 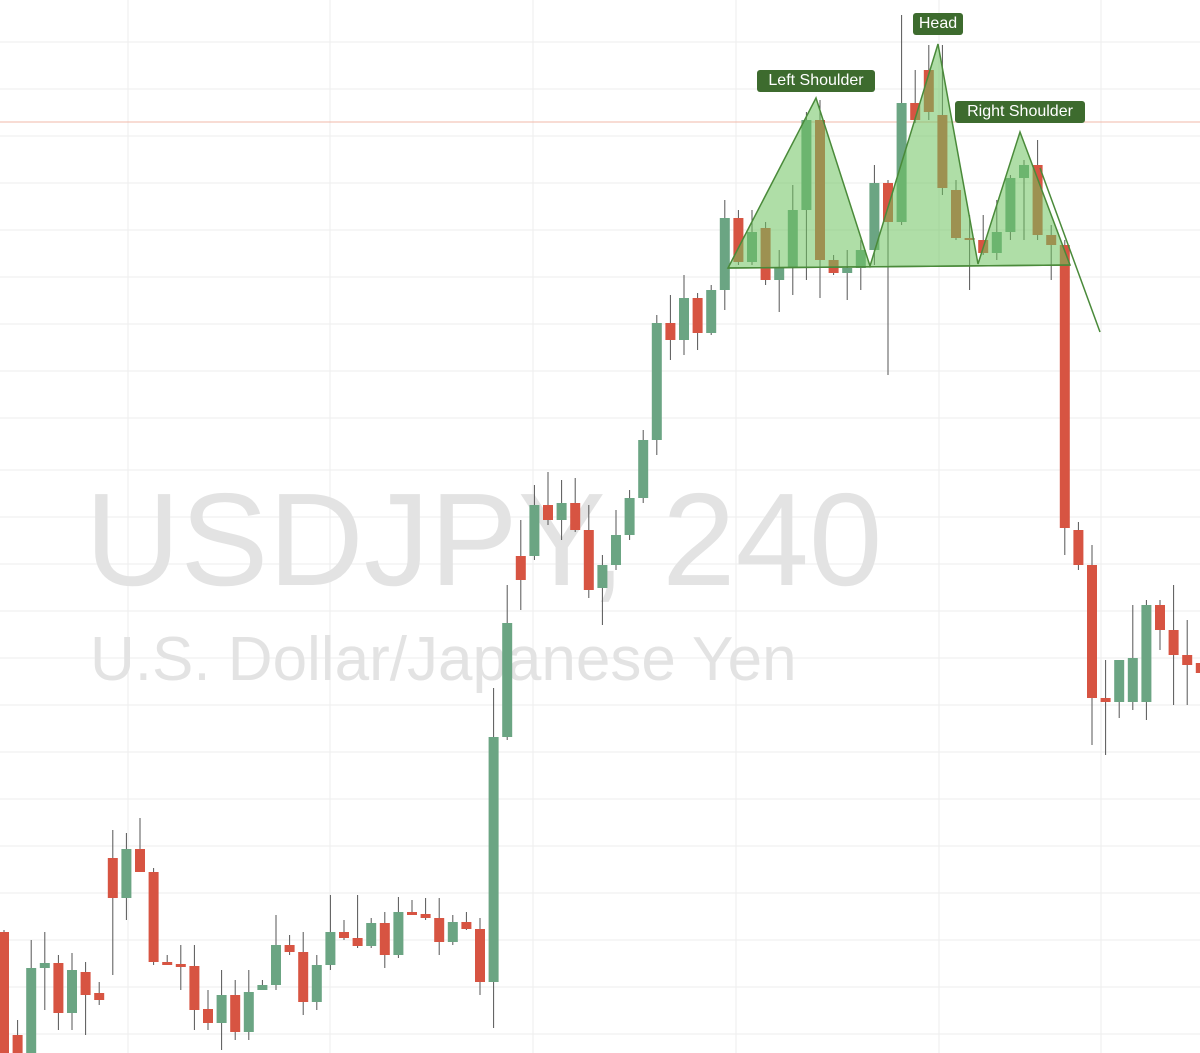 I want to click on neckline, so click(x=899, y=266).